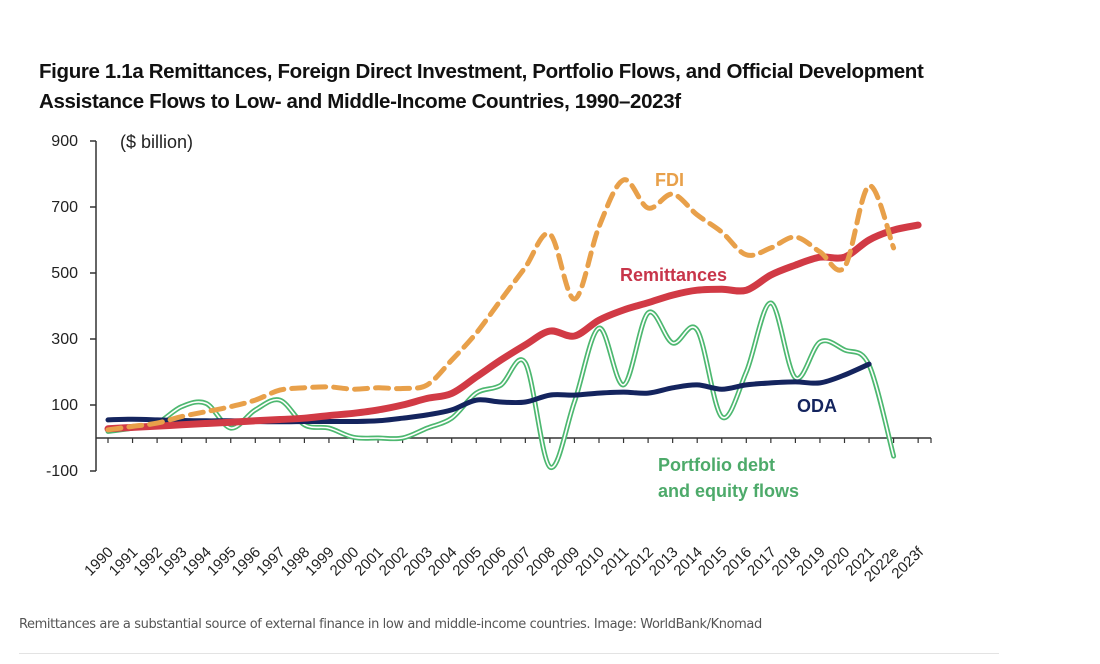 The width and height of the screenshot is (1100, 664). Describe the element at coordinates (509, 653) in the screenshot. I see `divider` at that location.